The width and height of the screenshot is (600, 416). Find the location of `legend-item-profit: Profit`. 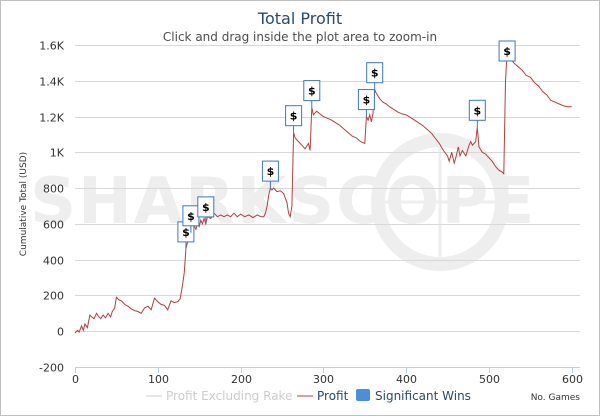

legend-item-profit: Profit is located at coordinates (323, 396).